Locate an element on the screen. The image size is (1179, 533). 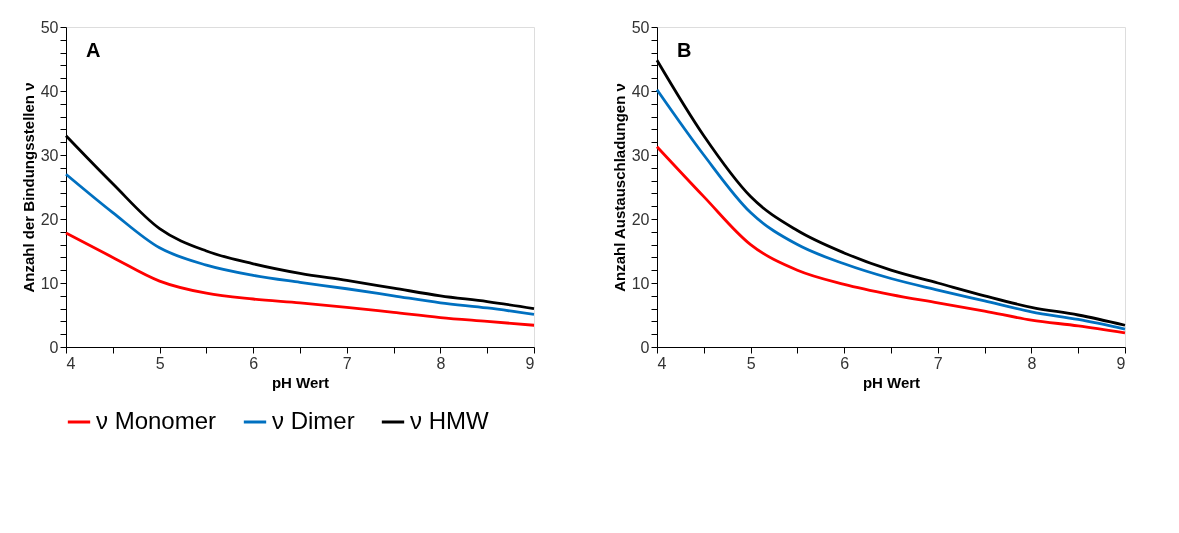
y-axis-title: Anzahl Austauschladungen ν is located at coordinates (619, 187).